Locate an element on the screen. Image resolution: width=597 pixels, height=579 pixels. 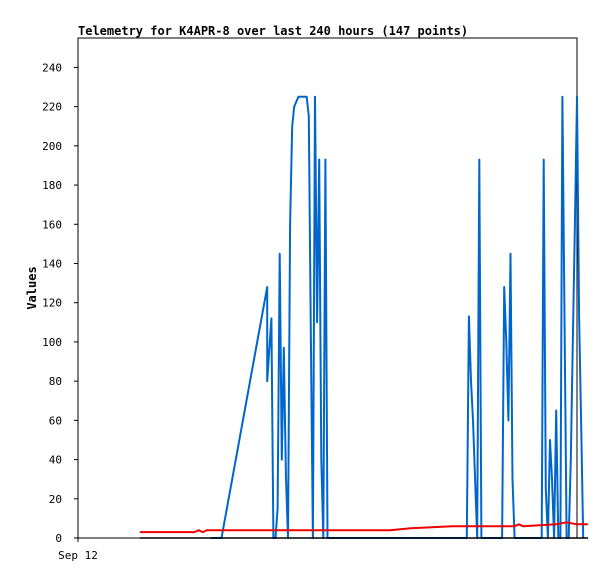
y-tick-label: 120 is located at coordinates (52, 303).